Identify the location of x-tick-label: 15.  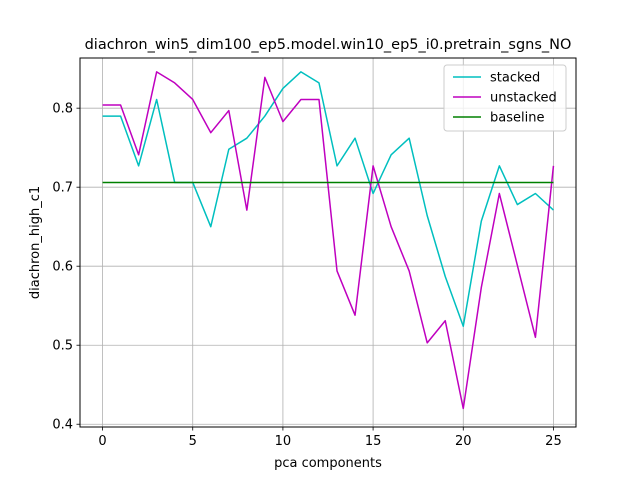
(373, 441).